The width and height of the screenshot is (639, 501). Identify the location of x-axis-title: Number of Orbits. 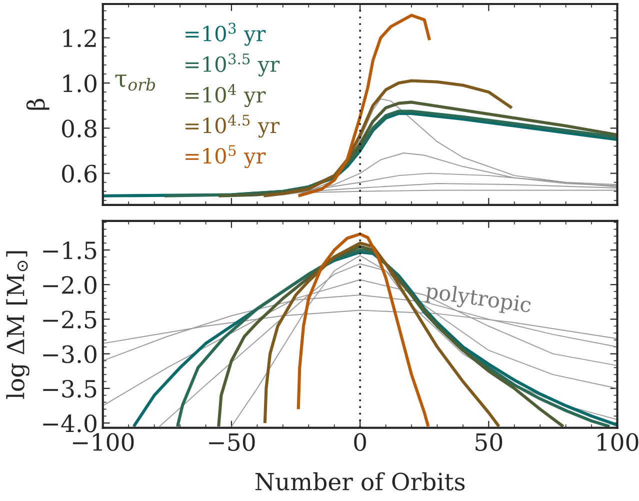
(360, 481).